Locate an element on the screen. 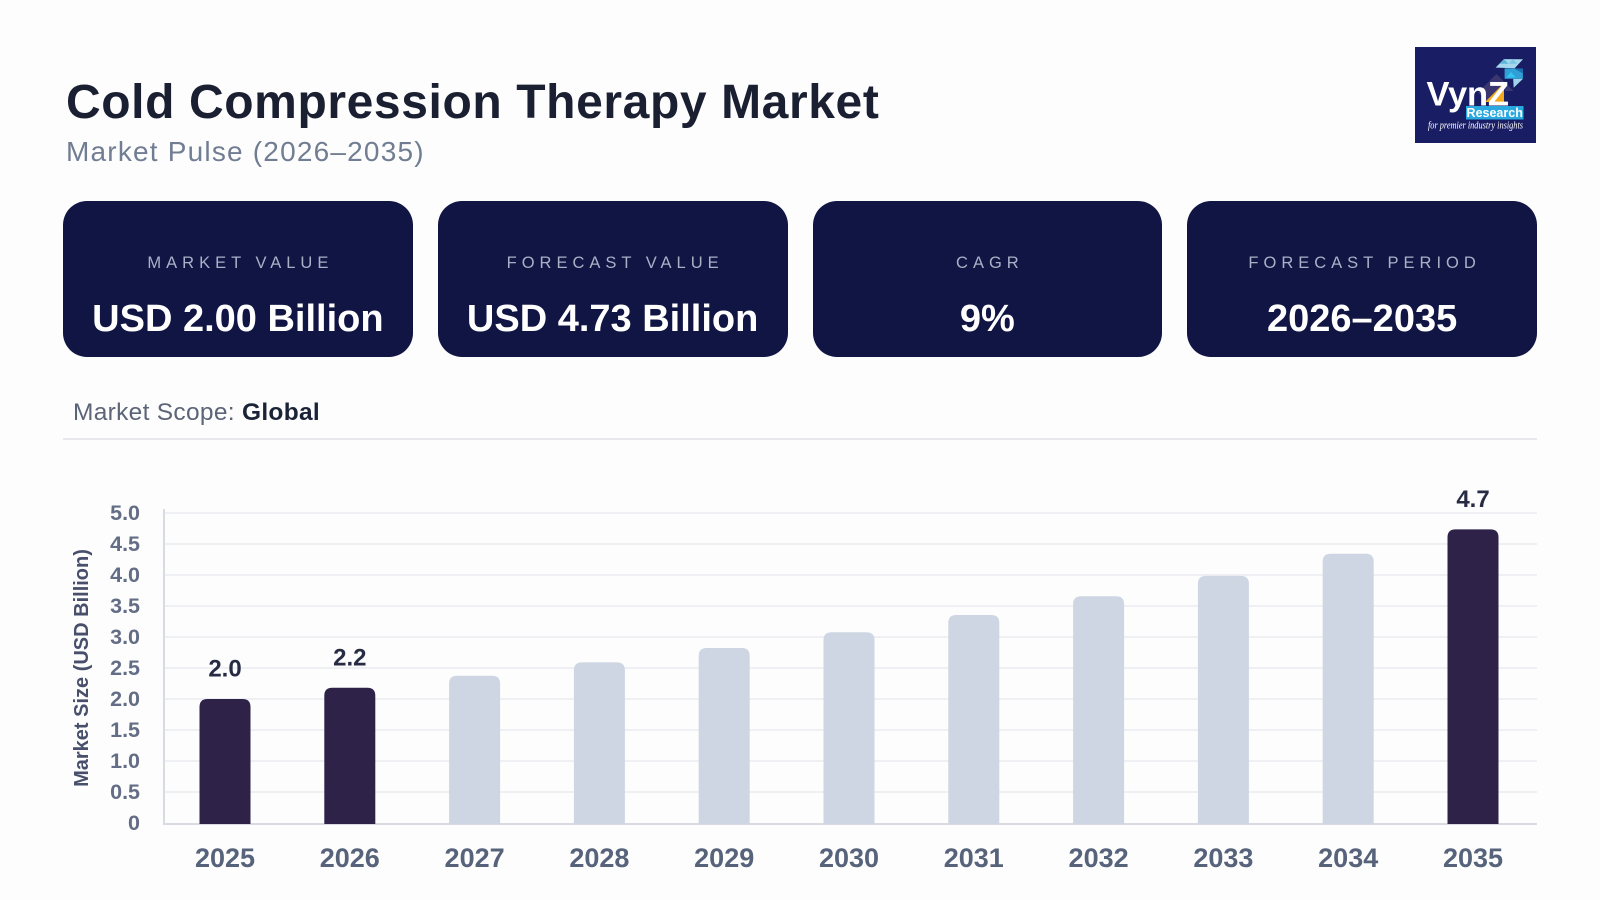 This screenshot has width=1600, height=900. svg-text: 5.0 is located at coordinates (125, 513).